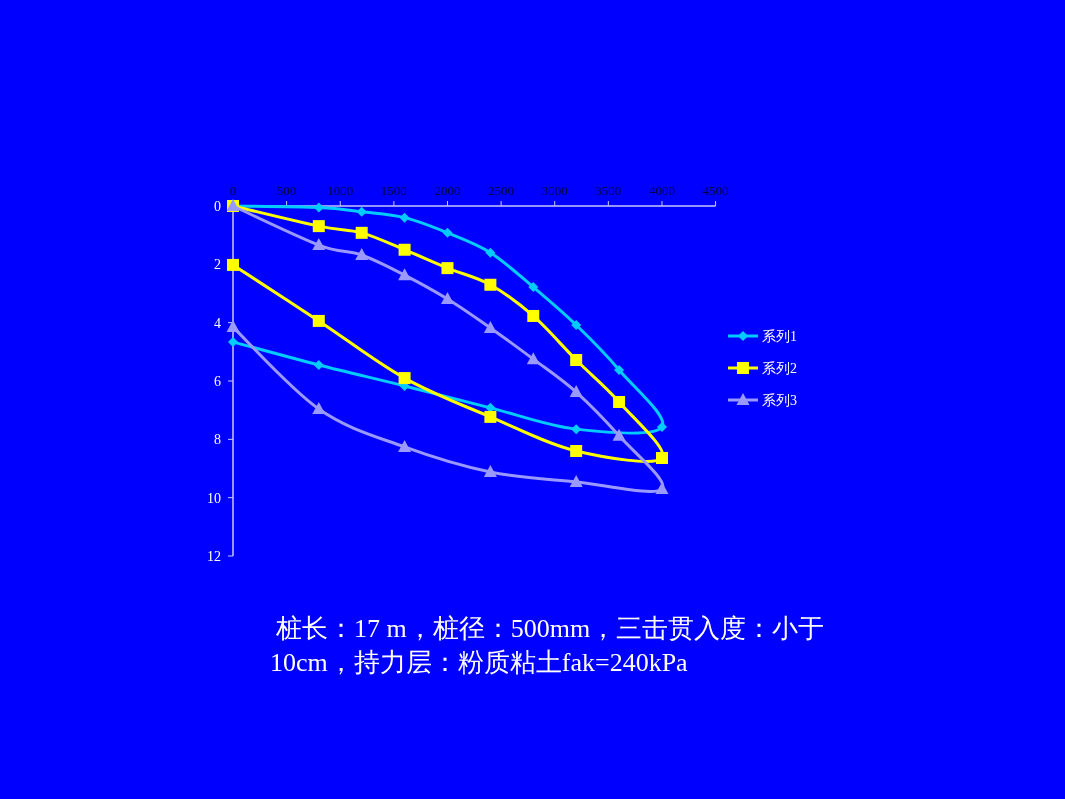 The height and width of the screenshot is (799, 1065). I want to click on y-tick-label: 8, so click(217, 440).